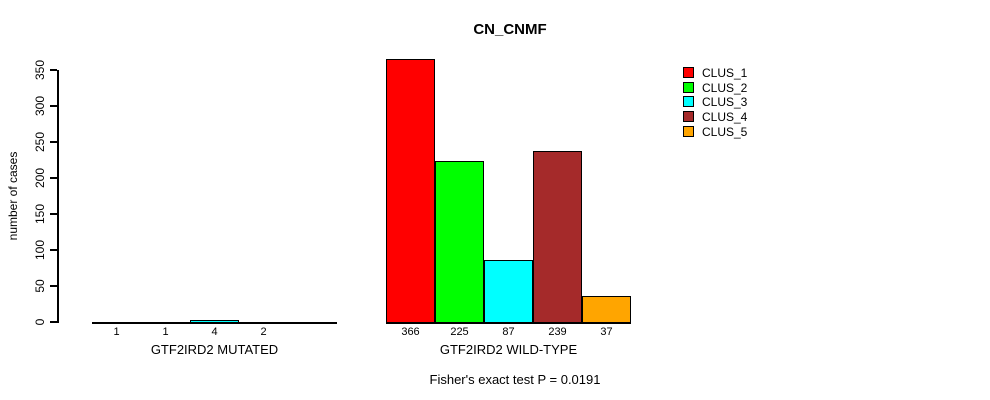 Image resolution: width=990 pixels, height=400 pixels. Describe the element at coordinates (214, 349) in the screenshot. I see `group-label: GTF2IRD2 MUTATED` at that location.